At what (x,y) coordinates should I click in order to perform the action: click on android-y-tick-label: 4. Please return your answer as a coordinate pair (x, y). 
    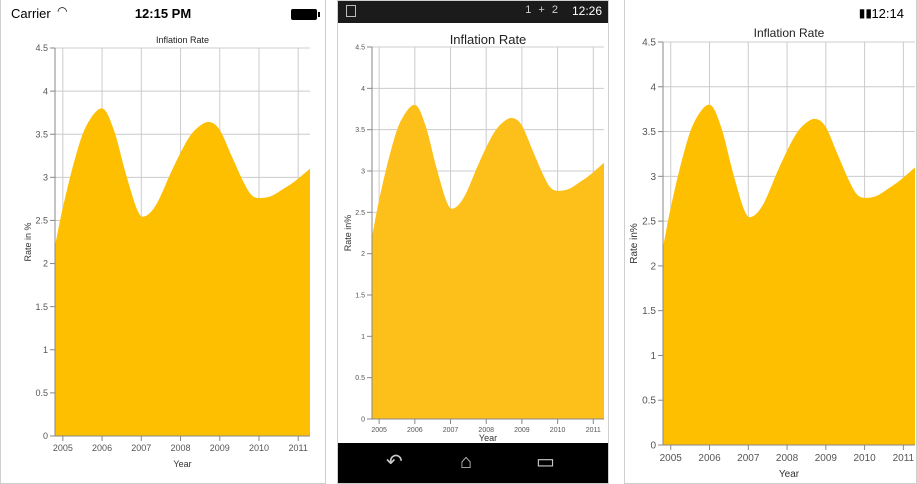
    Looking at the image, I should click on (363, 89).